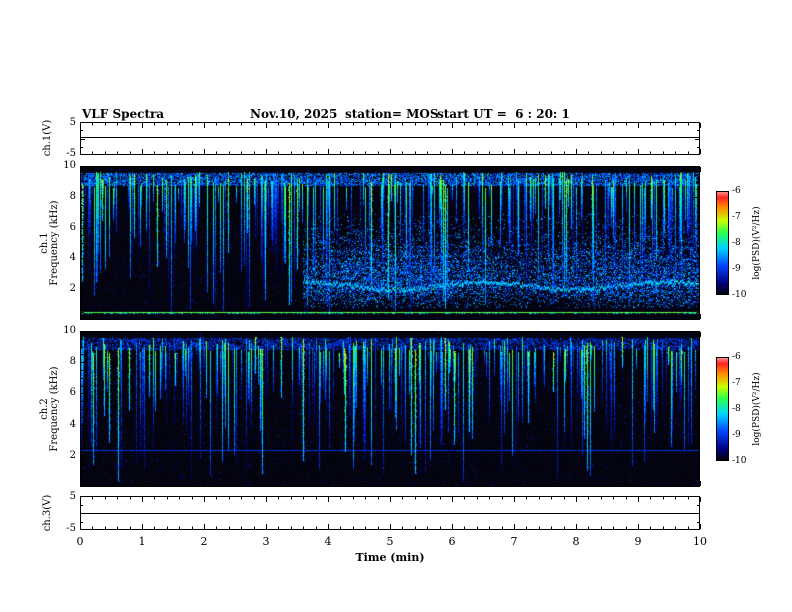  What do you see at coordinates (204, 541) in the screenshot?
I see `x-tick-label: 2` at bounding box center [204, 541].